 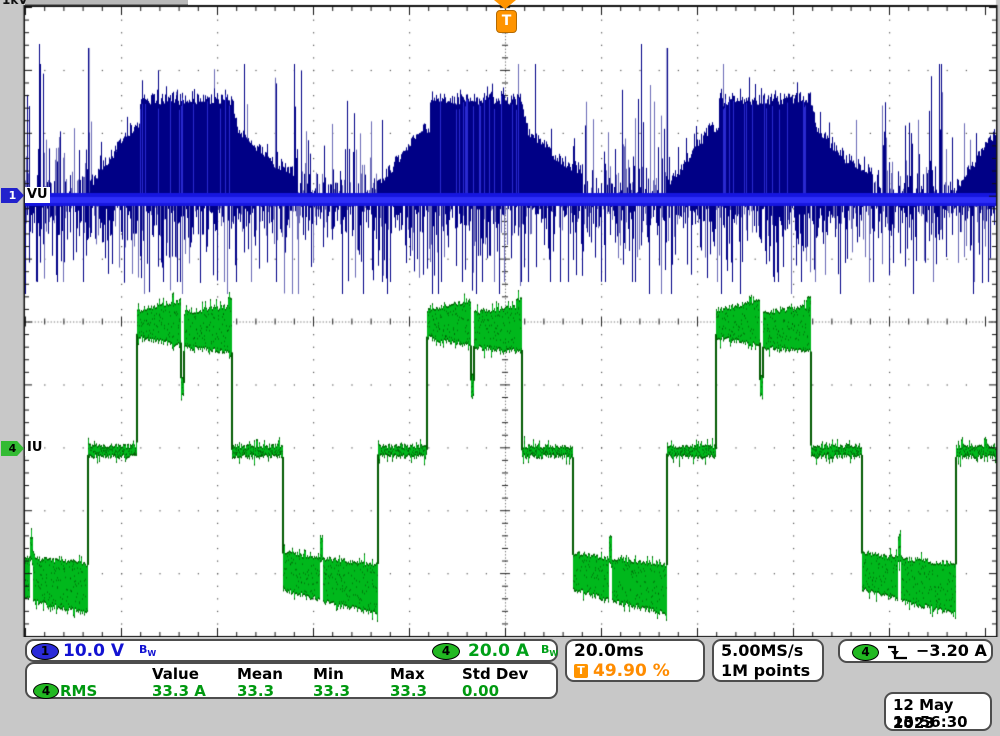 I want to click on acquisition-box: 5.00MS/s 1M points, so click(x=768, y=660).